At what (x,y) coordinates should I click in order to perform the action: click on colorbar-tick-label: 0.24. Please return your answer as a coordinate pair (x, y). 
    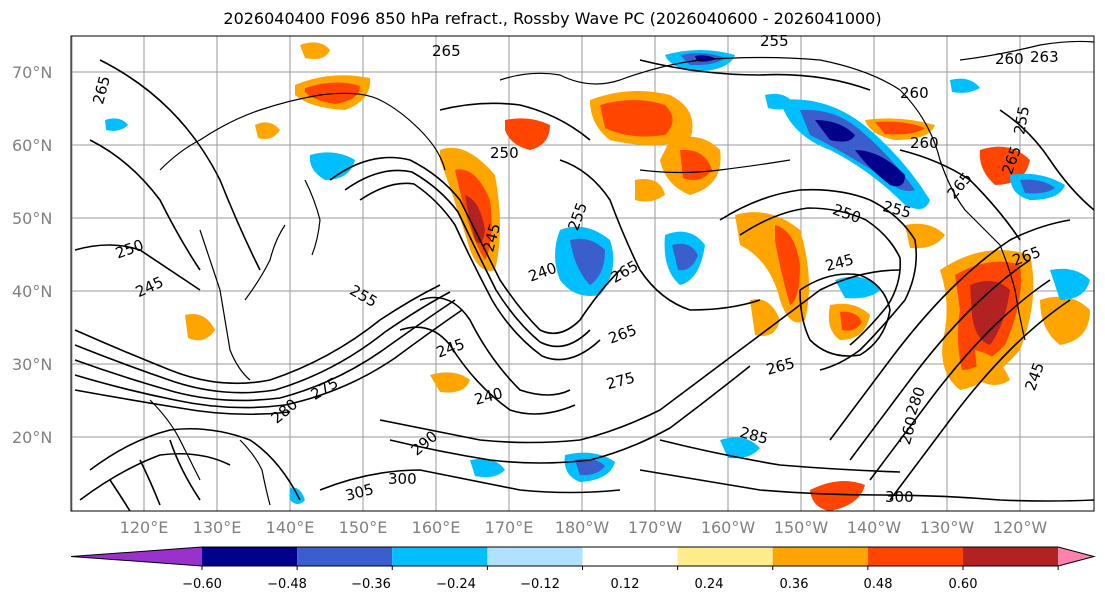
    Looking at the image, I should click on (709, 584).